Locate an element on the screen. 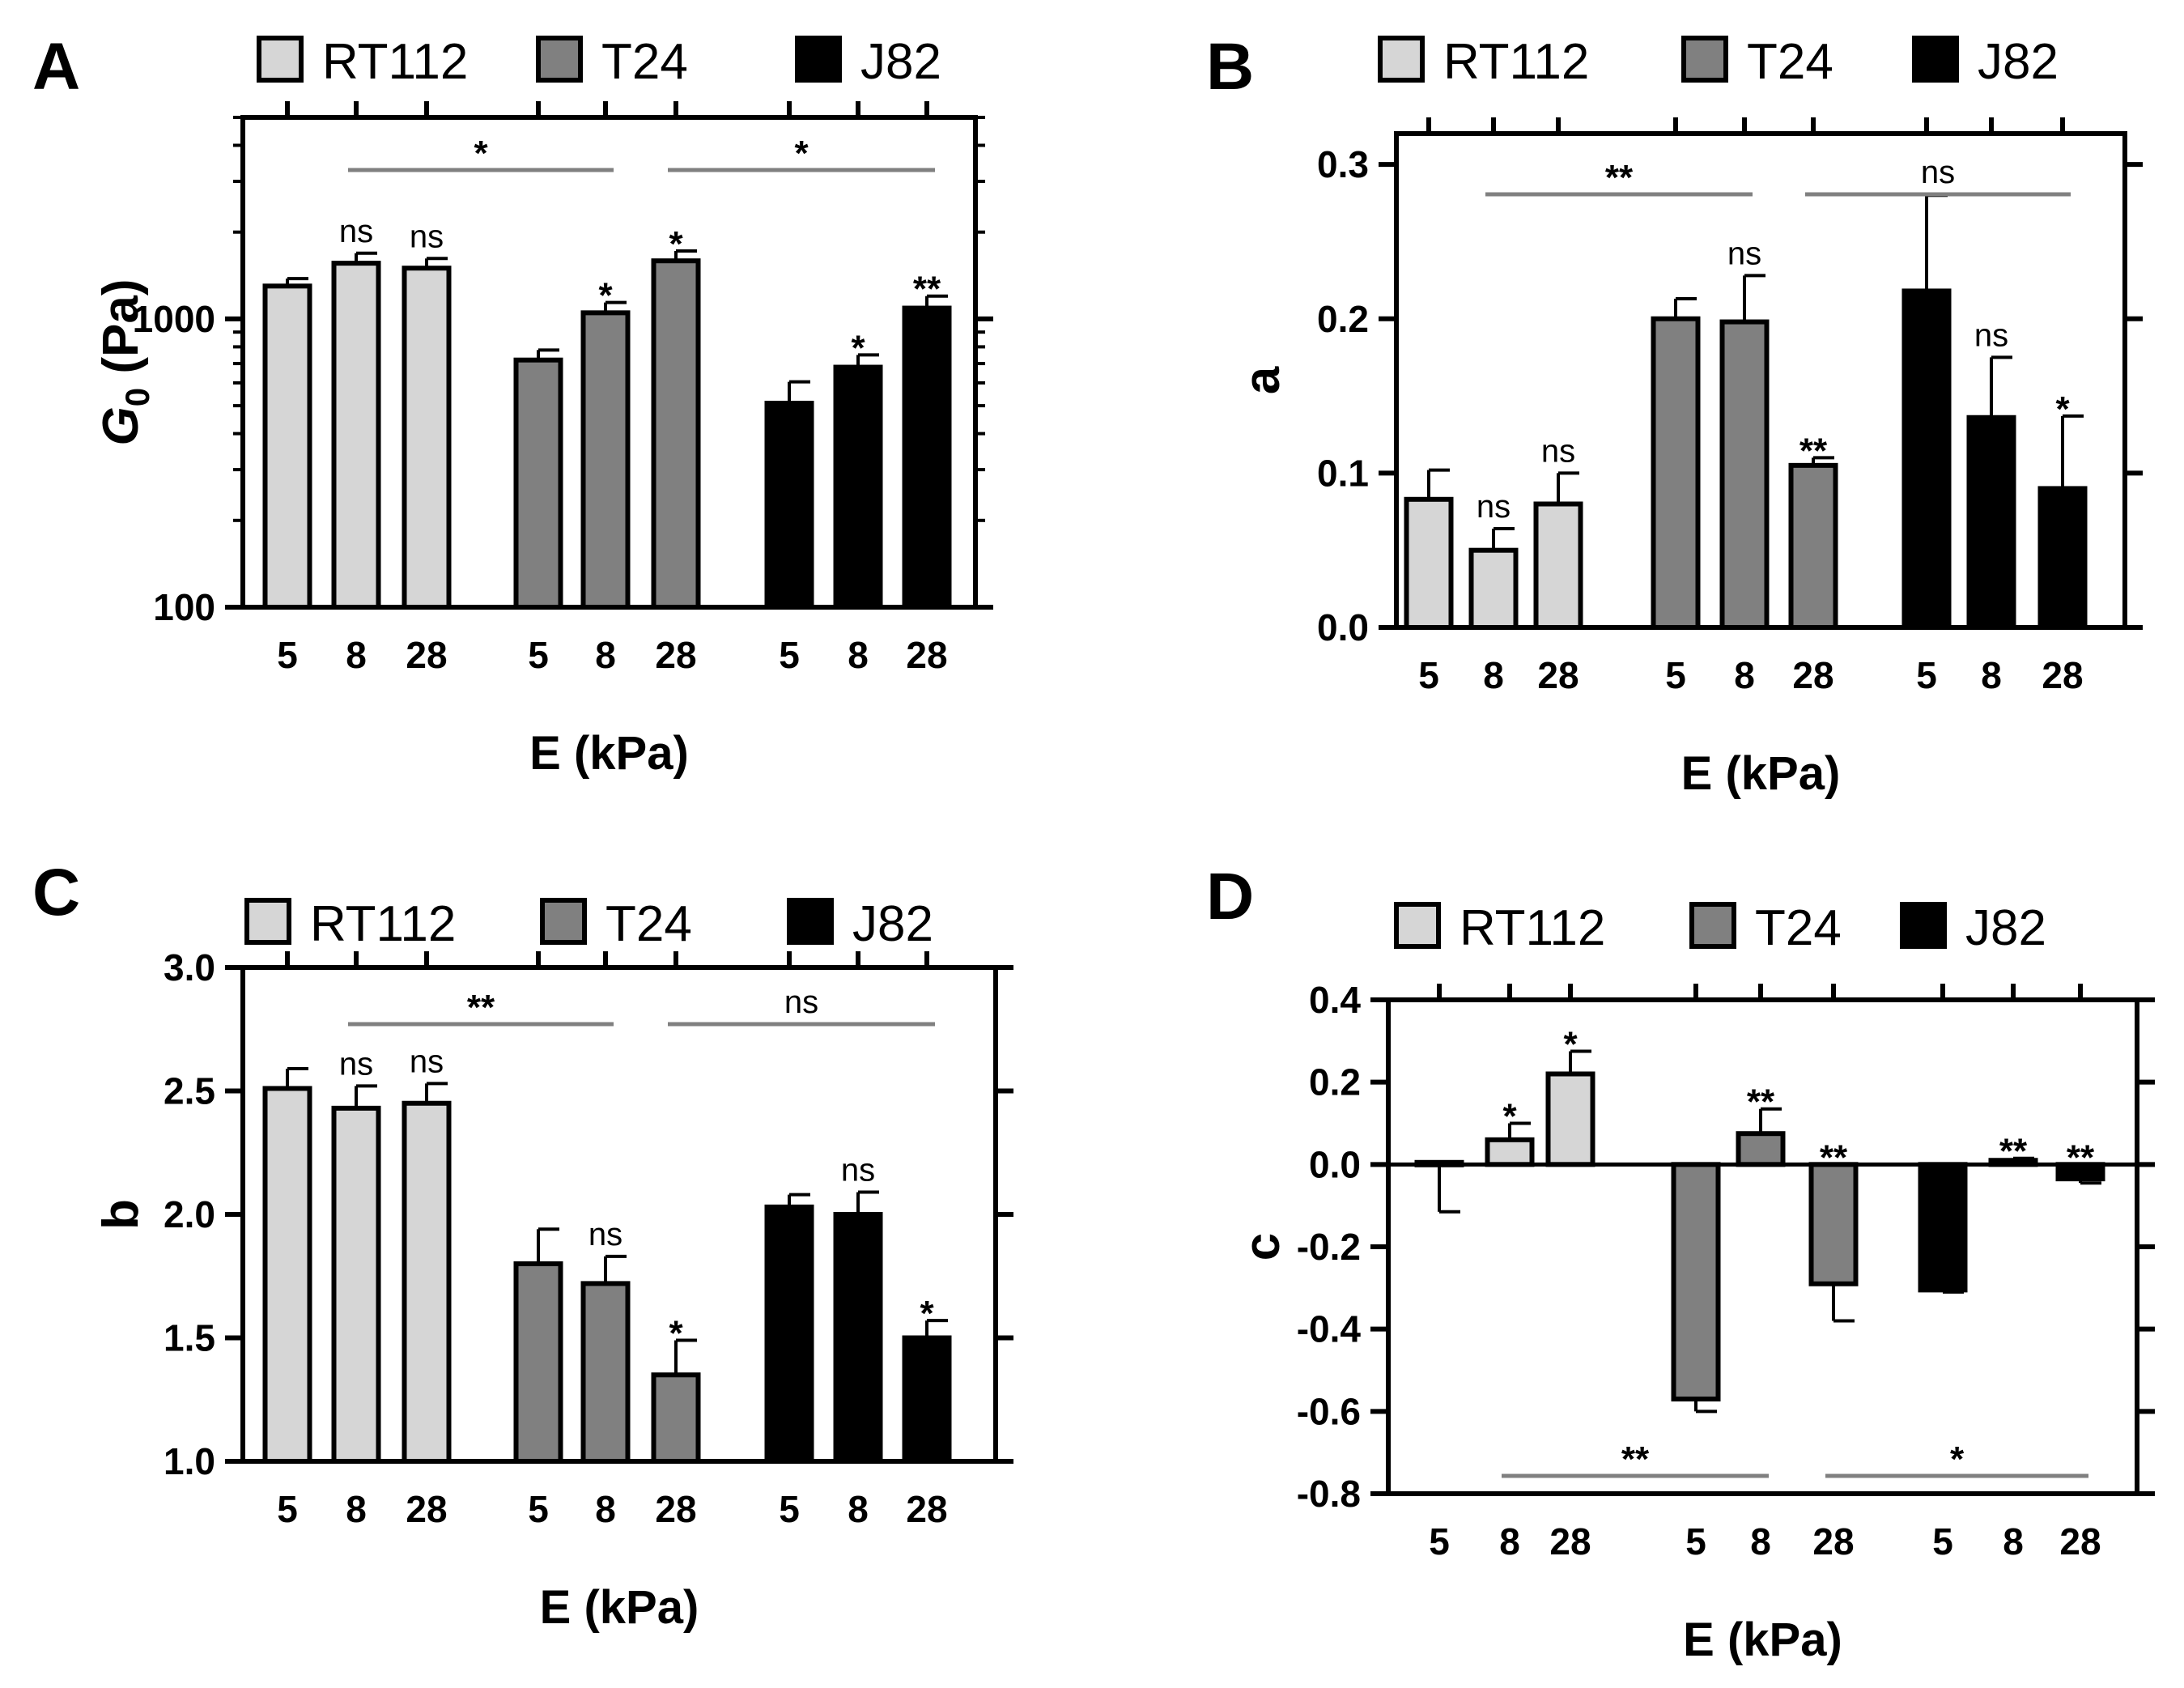 Image resolution: width=2184 pixels, height=1688 pixels. y-tick-label: 100 is located at coordinates (184, 607).